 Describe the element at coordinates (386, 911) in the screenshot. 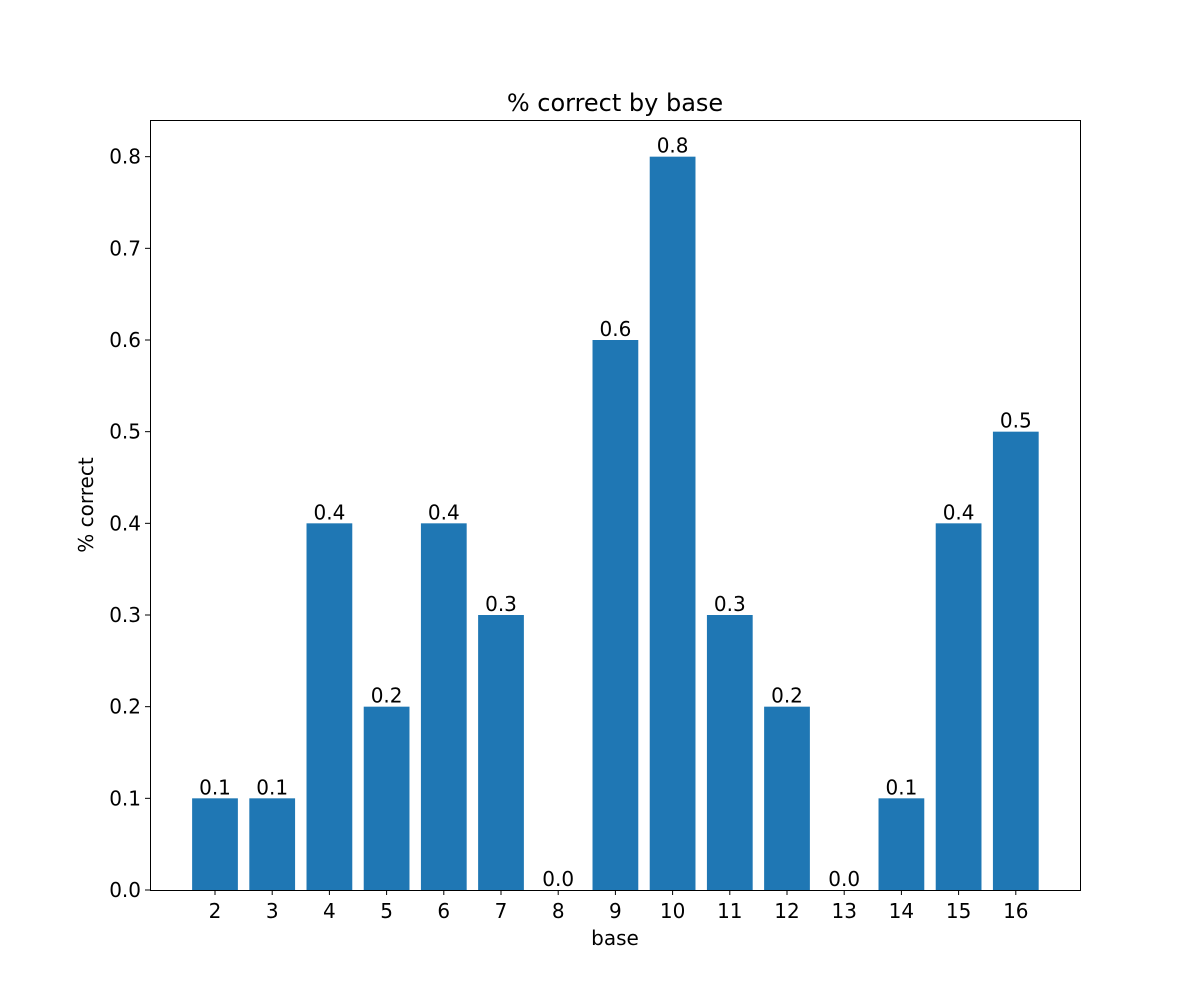

I see `x-tick-label: 5` at that location.